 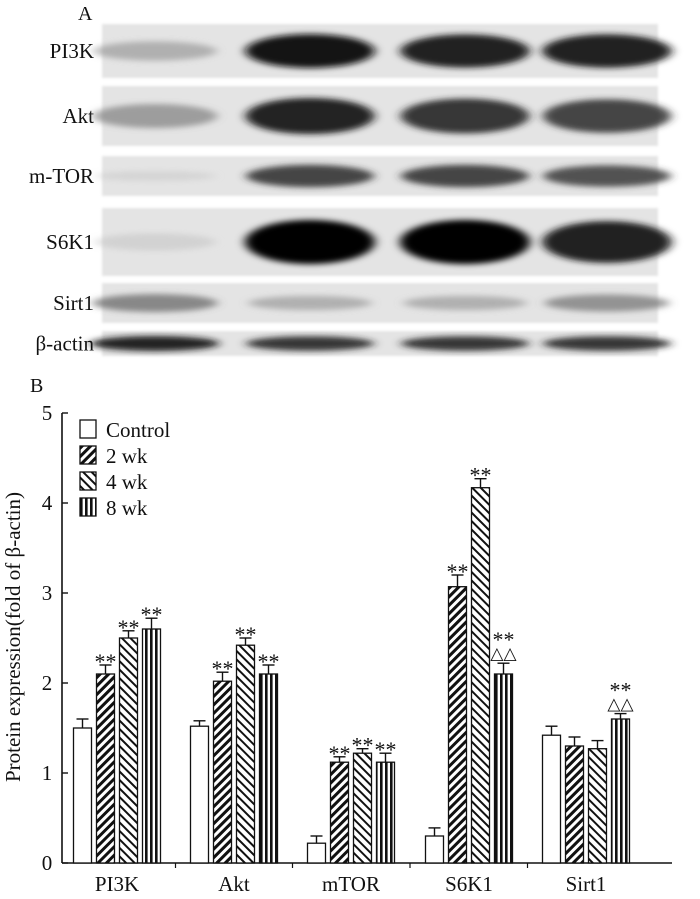 I want to click on blot-row: PI3K, so click(x=361, y=51).